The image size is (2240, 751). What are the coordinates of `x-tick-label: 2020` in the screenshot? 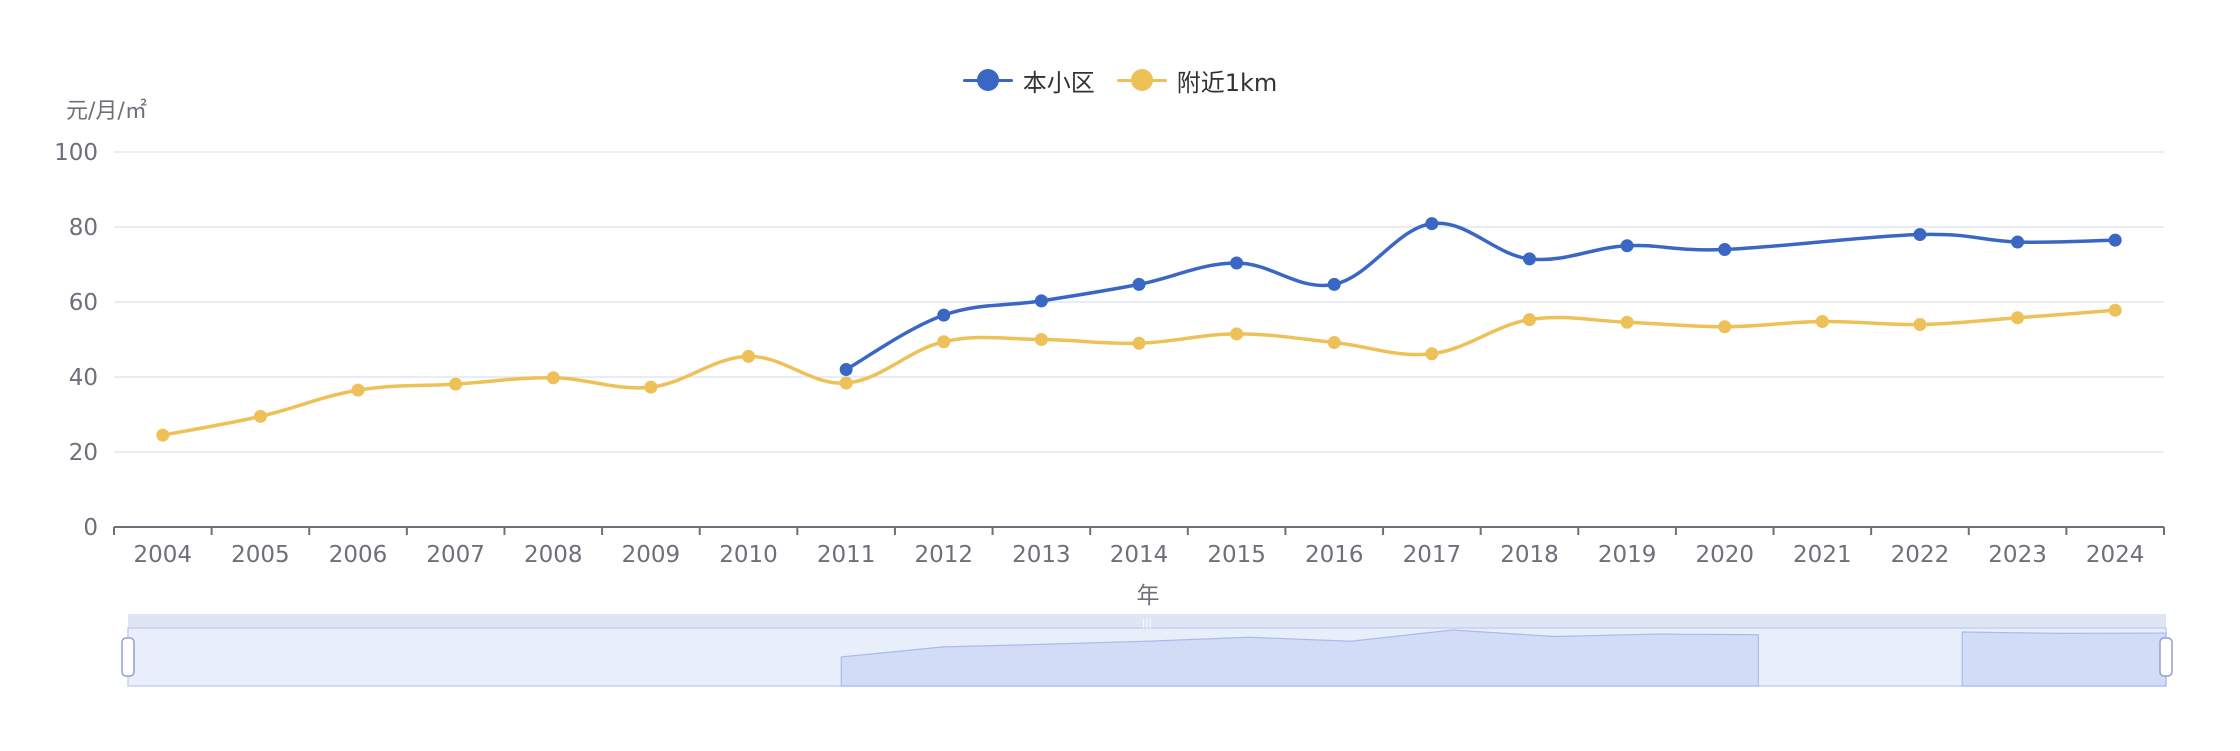 It's located at (1724, 555).